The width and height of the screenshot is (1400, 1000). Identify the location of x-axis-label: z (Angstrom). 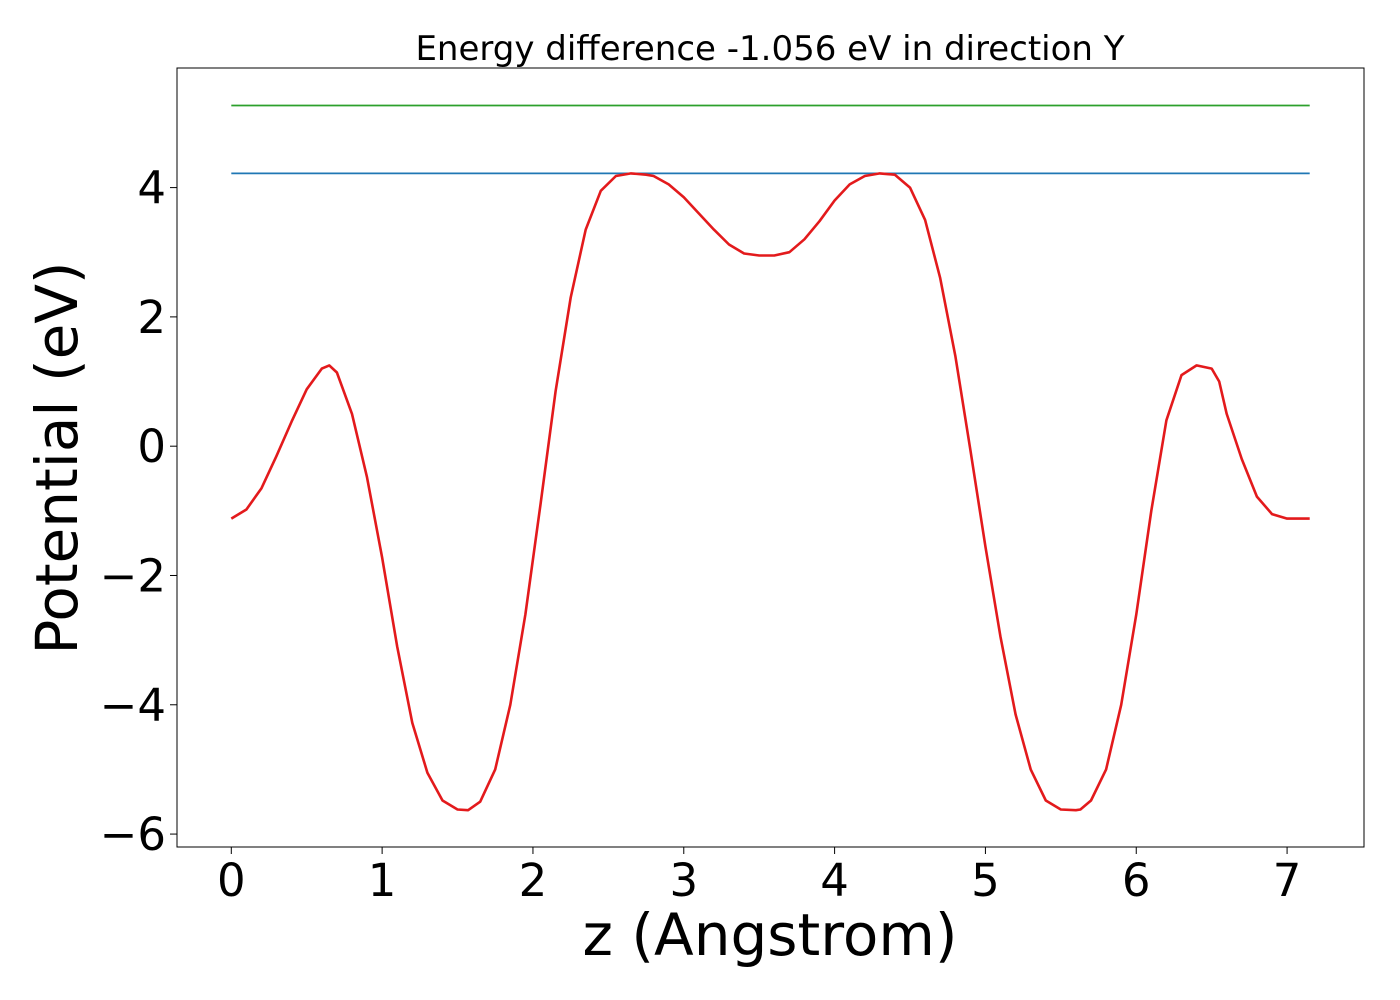
(770, 935).